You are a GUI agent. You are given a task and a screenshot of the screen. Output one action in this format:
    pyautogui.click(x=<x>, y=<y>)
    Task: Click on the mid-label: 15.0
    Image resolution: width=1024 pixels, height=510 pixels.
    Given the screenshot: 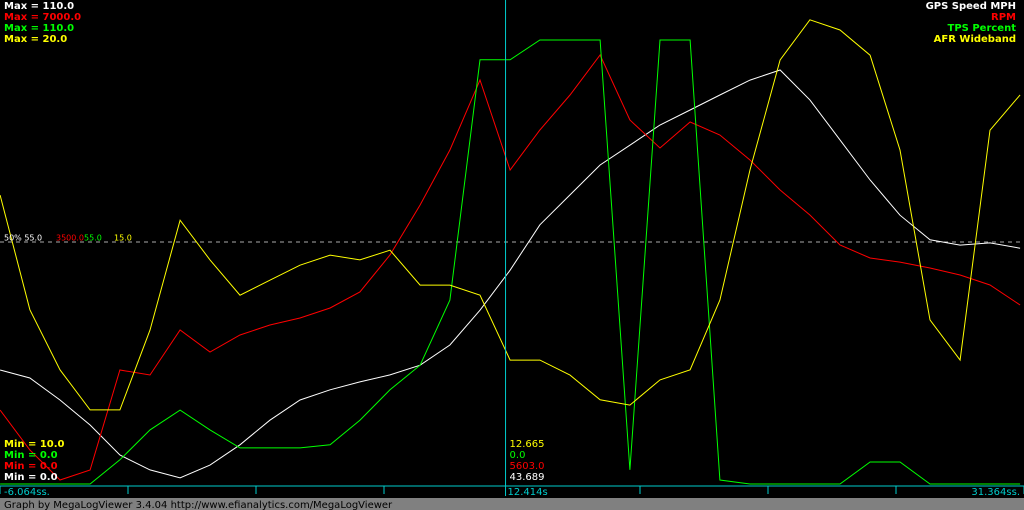 What is the action you would take?
    pyautogui.click(x=123, y=238)
    